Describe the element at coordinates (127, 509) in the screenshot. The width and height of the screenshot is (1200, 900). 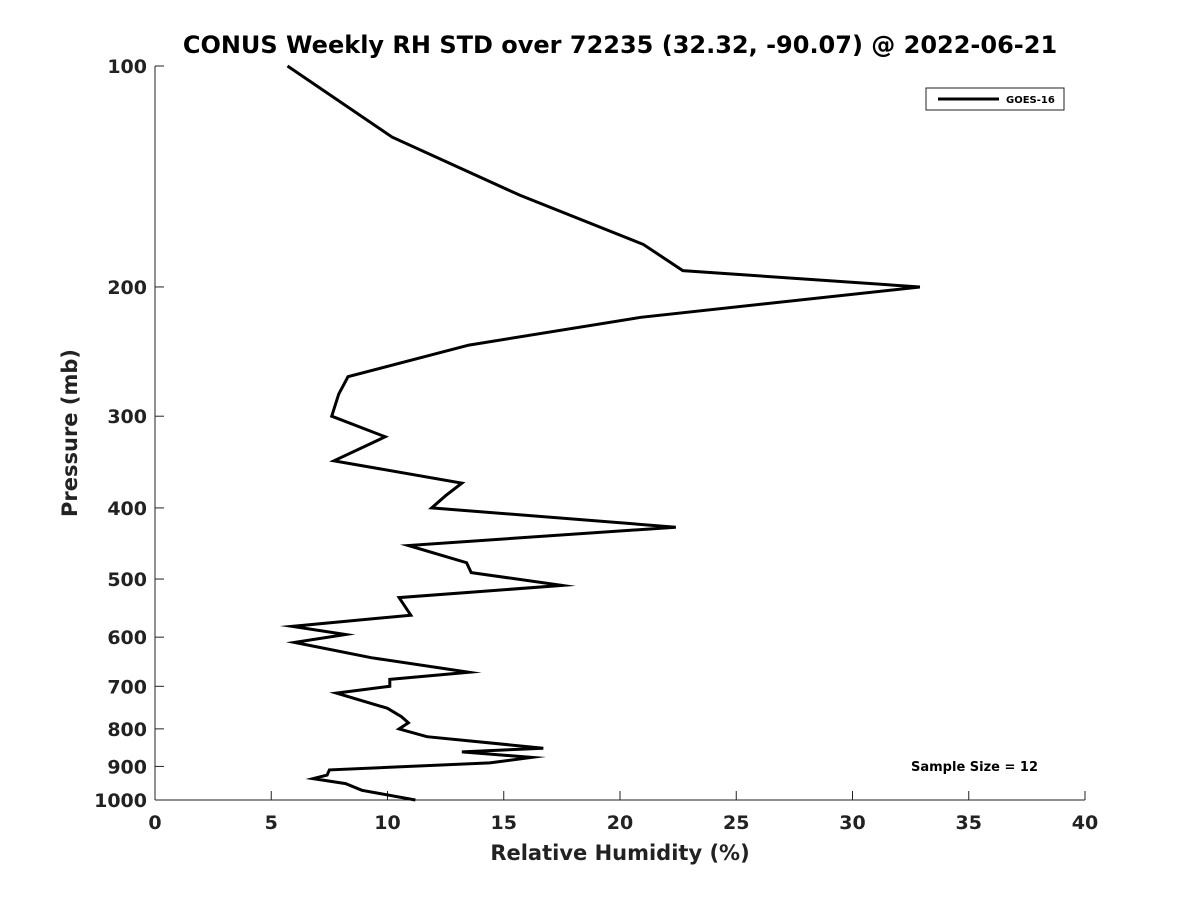
I see `y-tick-label: 400` at that location.